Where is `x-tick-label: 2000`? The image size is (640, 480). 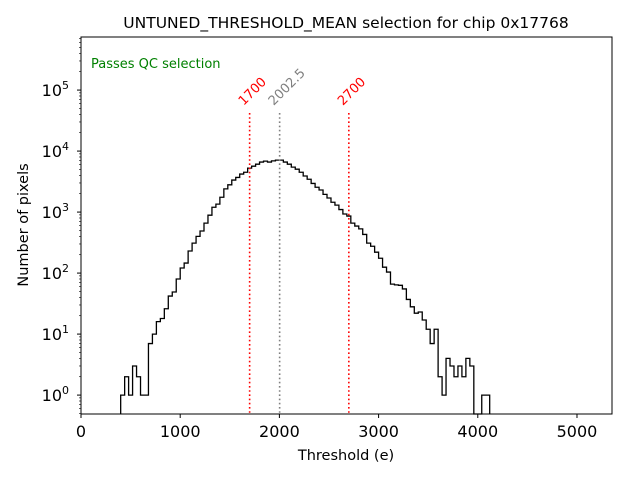
x-tick-label: 2000 is located at coordinates (279, 431).